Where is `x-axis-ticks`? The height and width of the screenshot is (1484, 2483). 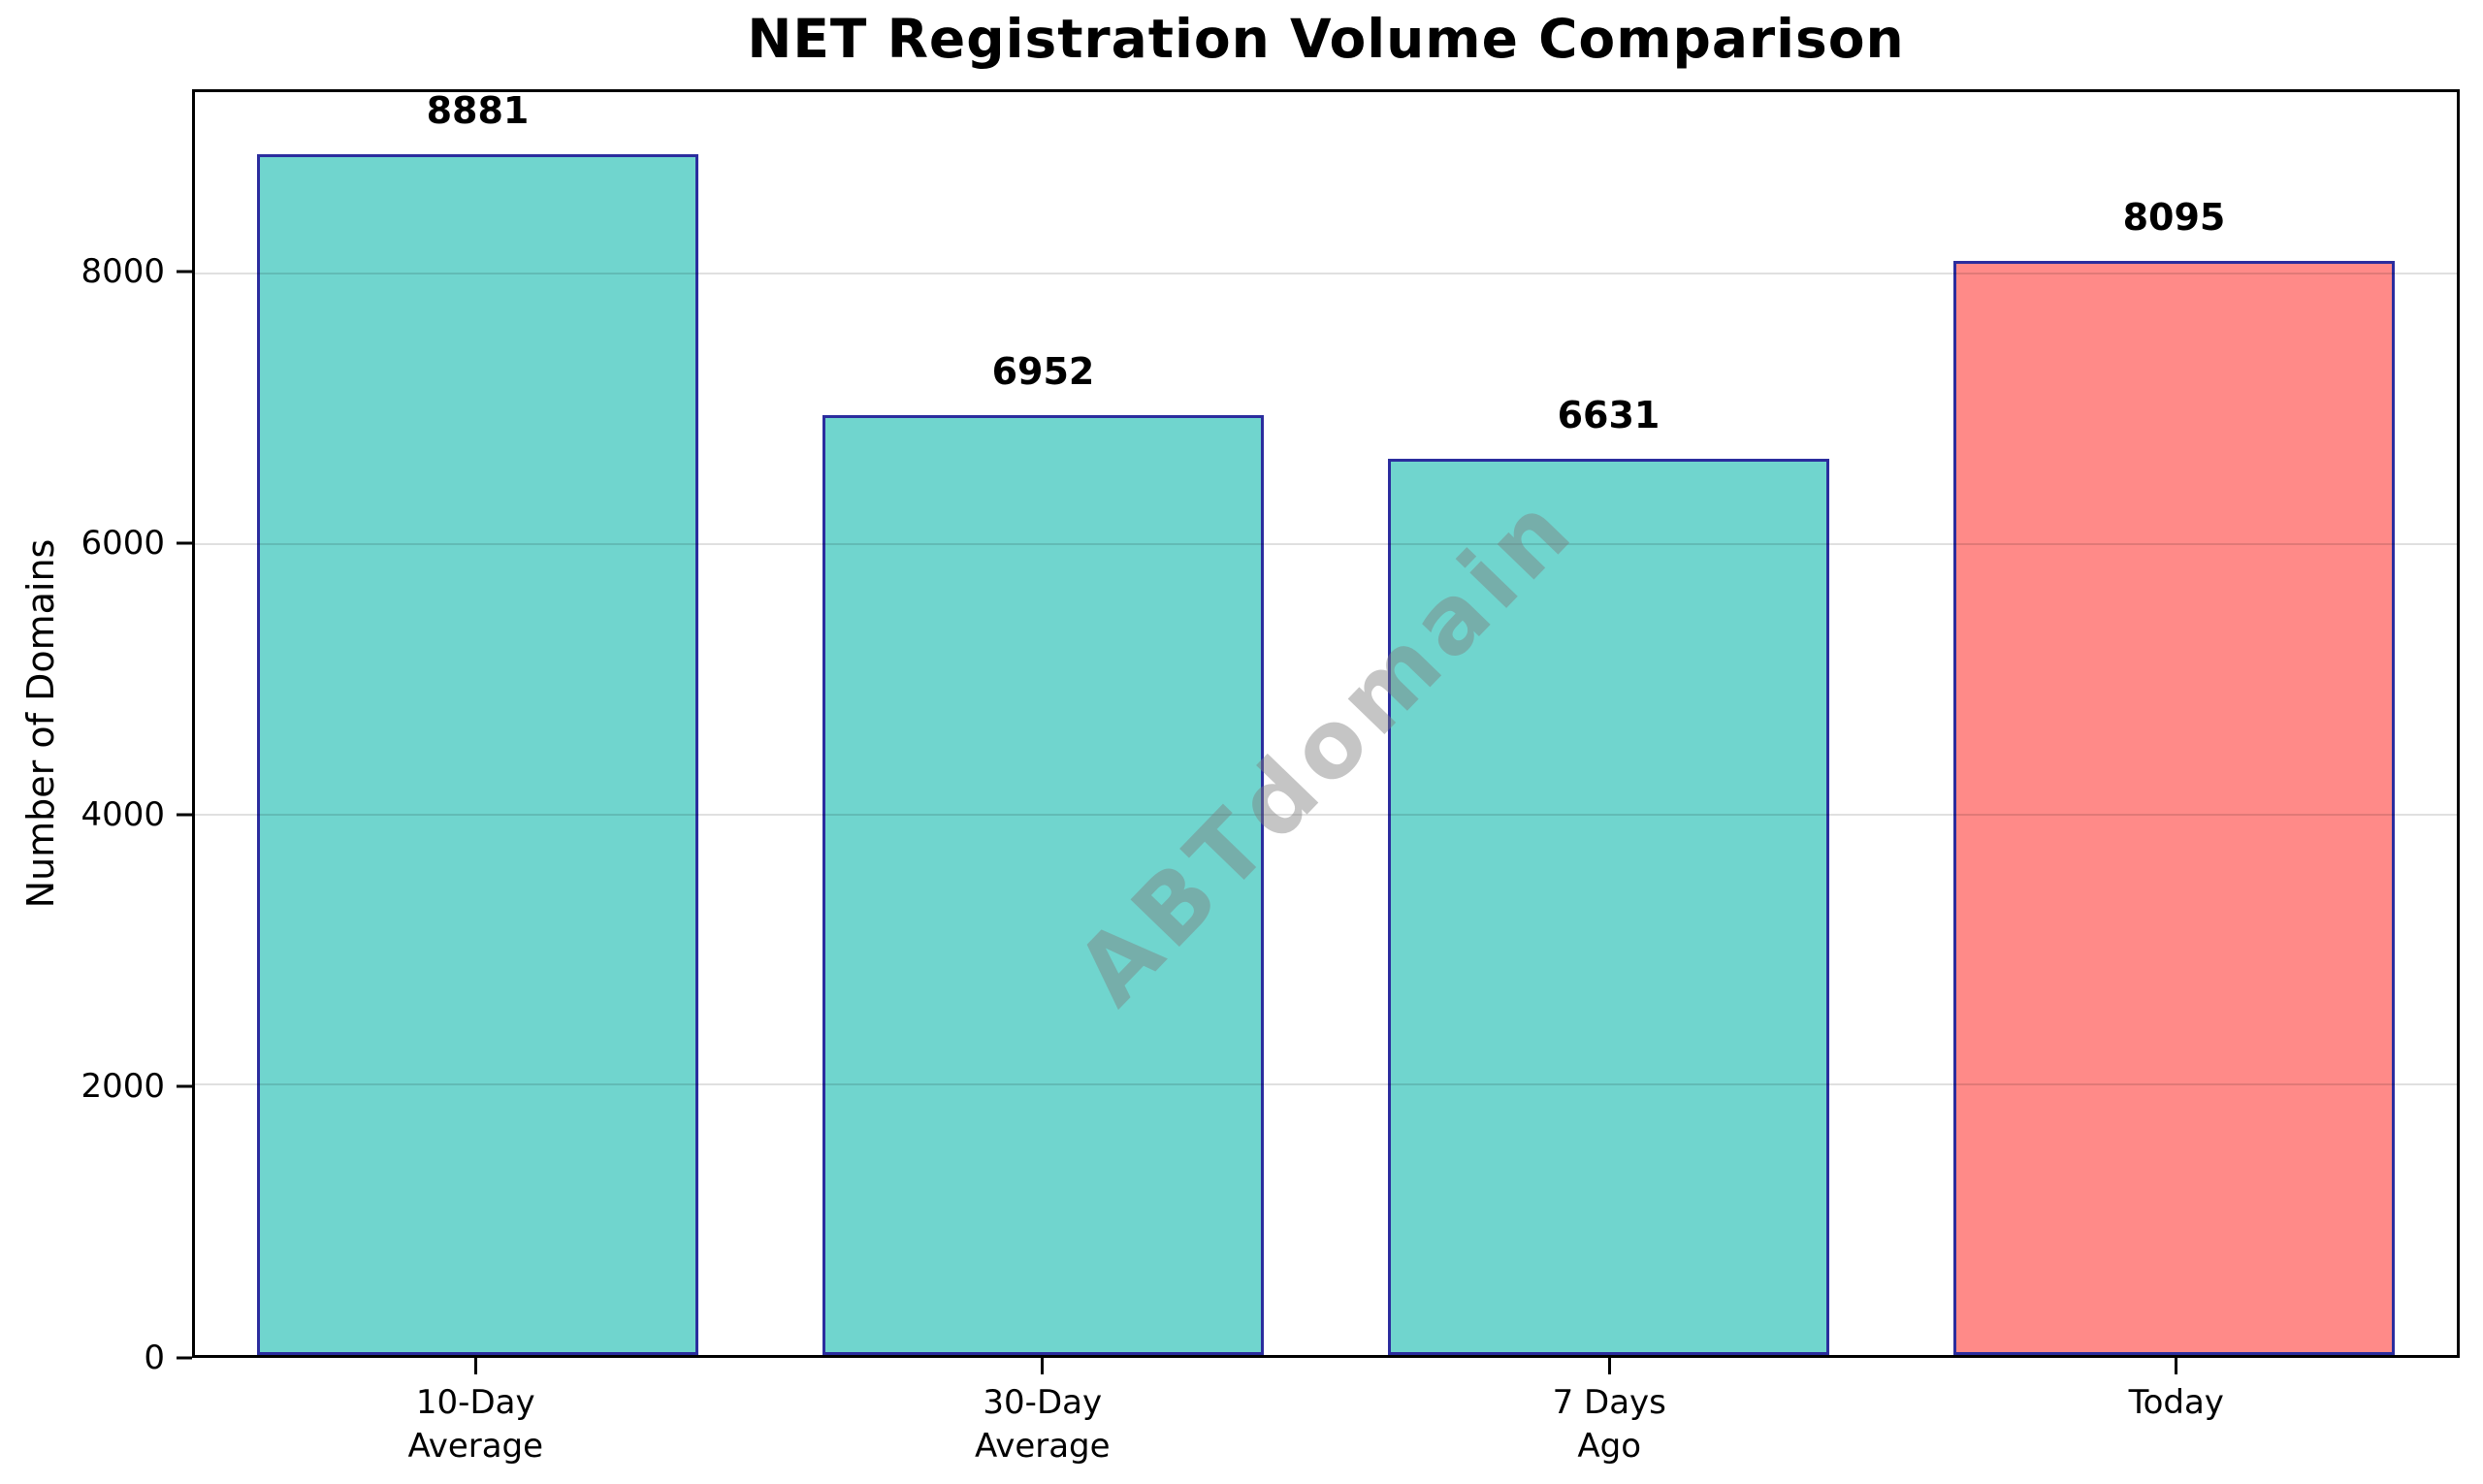
x-axis-ticks is located at coordinates (1326, 1366).